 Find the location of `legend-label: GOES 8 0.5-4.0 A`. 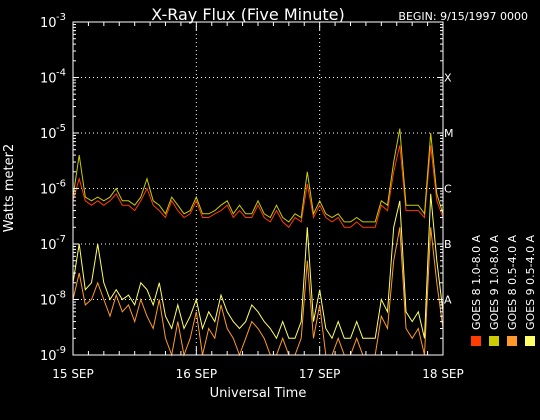

legend-label: GOES 8 0.5-4.0 A is located at coordinates (512, 282).